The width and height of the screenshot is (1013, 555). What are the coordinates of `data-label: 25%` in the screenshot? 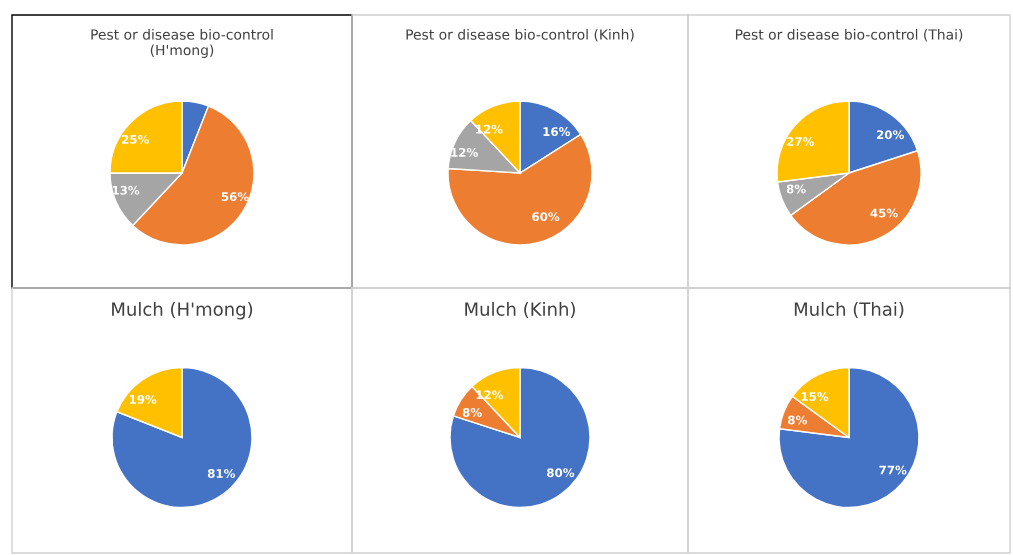 It's located at (136, 139).